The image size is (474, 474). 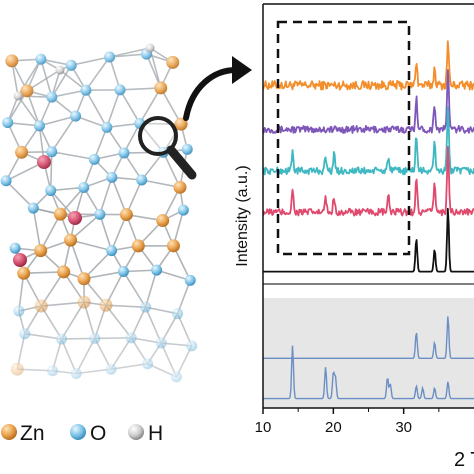 What do you see at coordinates (464, 460) in the screenshot?
I see `x-axis-label: 2 T` at bounding box center [464, 460].